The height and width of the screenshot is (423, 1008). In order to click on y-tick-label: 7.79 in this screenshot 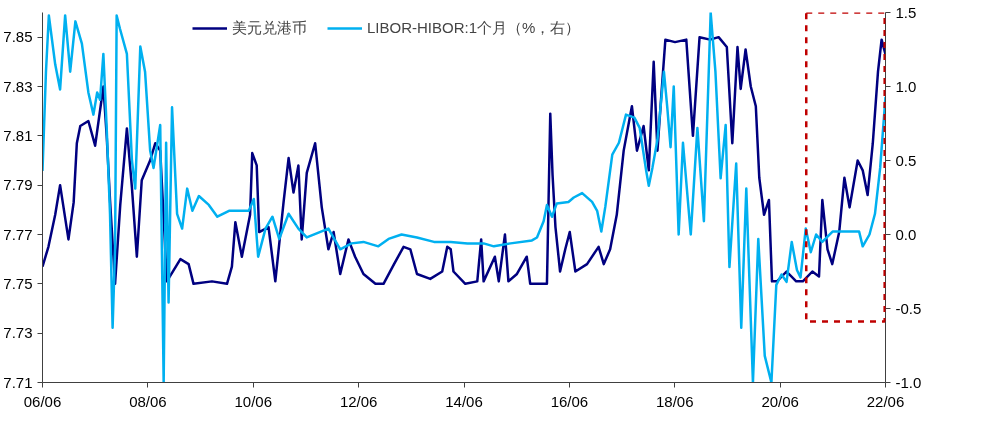, I will do `click(18, 185)`.